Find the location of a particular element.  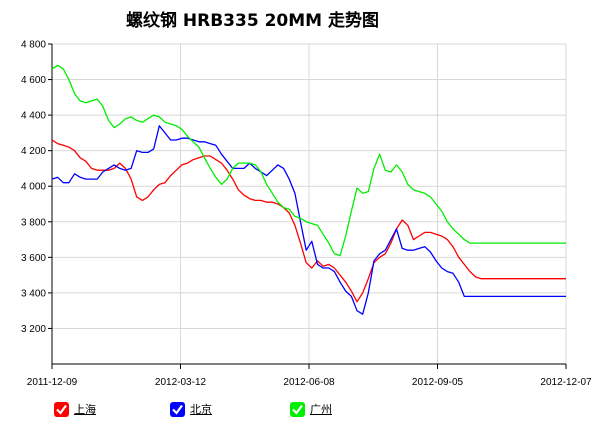

legend-label: 广州 is located at coordinates (321, 409).